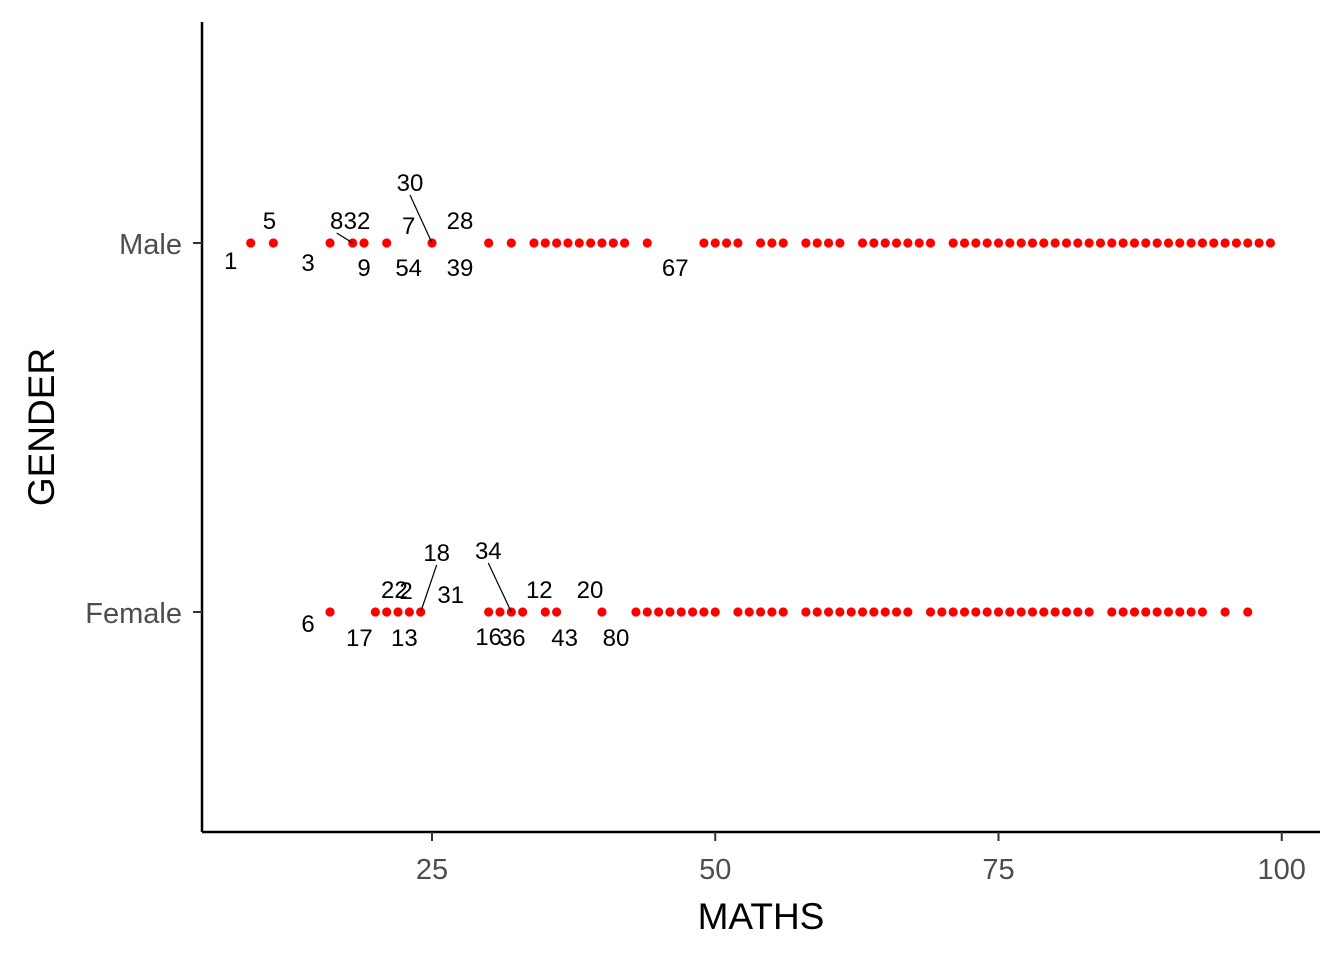 This screenshot has width=1344, height=960. What do you see at coordinates (436, 553) in the screenshot?
I see `point-label: 18` at bounding box center [436, 553].